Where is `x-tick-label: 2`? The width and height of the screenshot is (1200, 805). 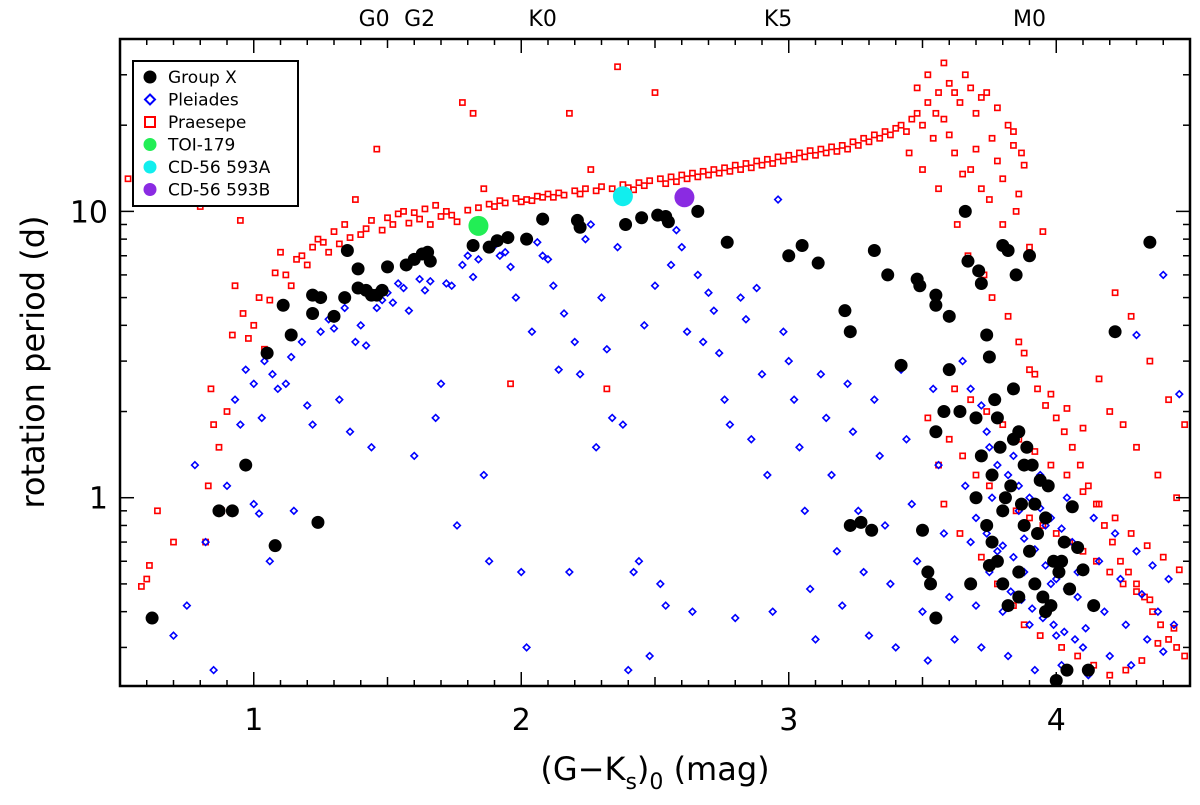 x-tick-label: 2 is located at coordinates (521, 720).